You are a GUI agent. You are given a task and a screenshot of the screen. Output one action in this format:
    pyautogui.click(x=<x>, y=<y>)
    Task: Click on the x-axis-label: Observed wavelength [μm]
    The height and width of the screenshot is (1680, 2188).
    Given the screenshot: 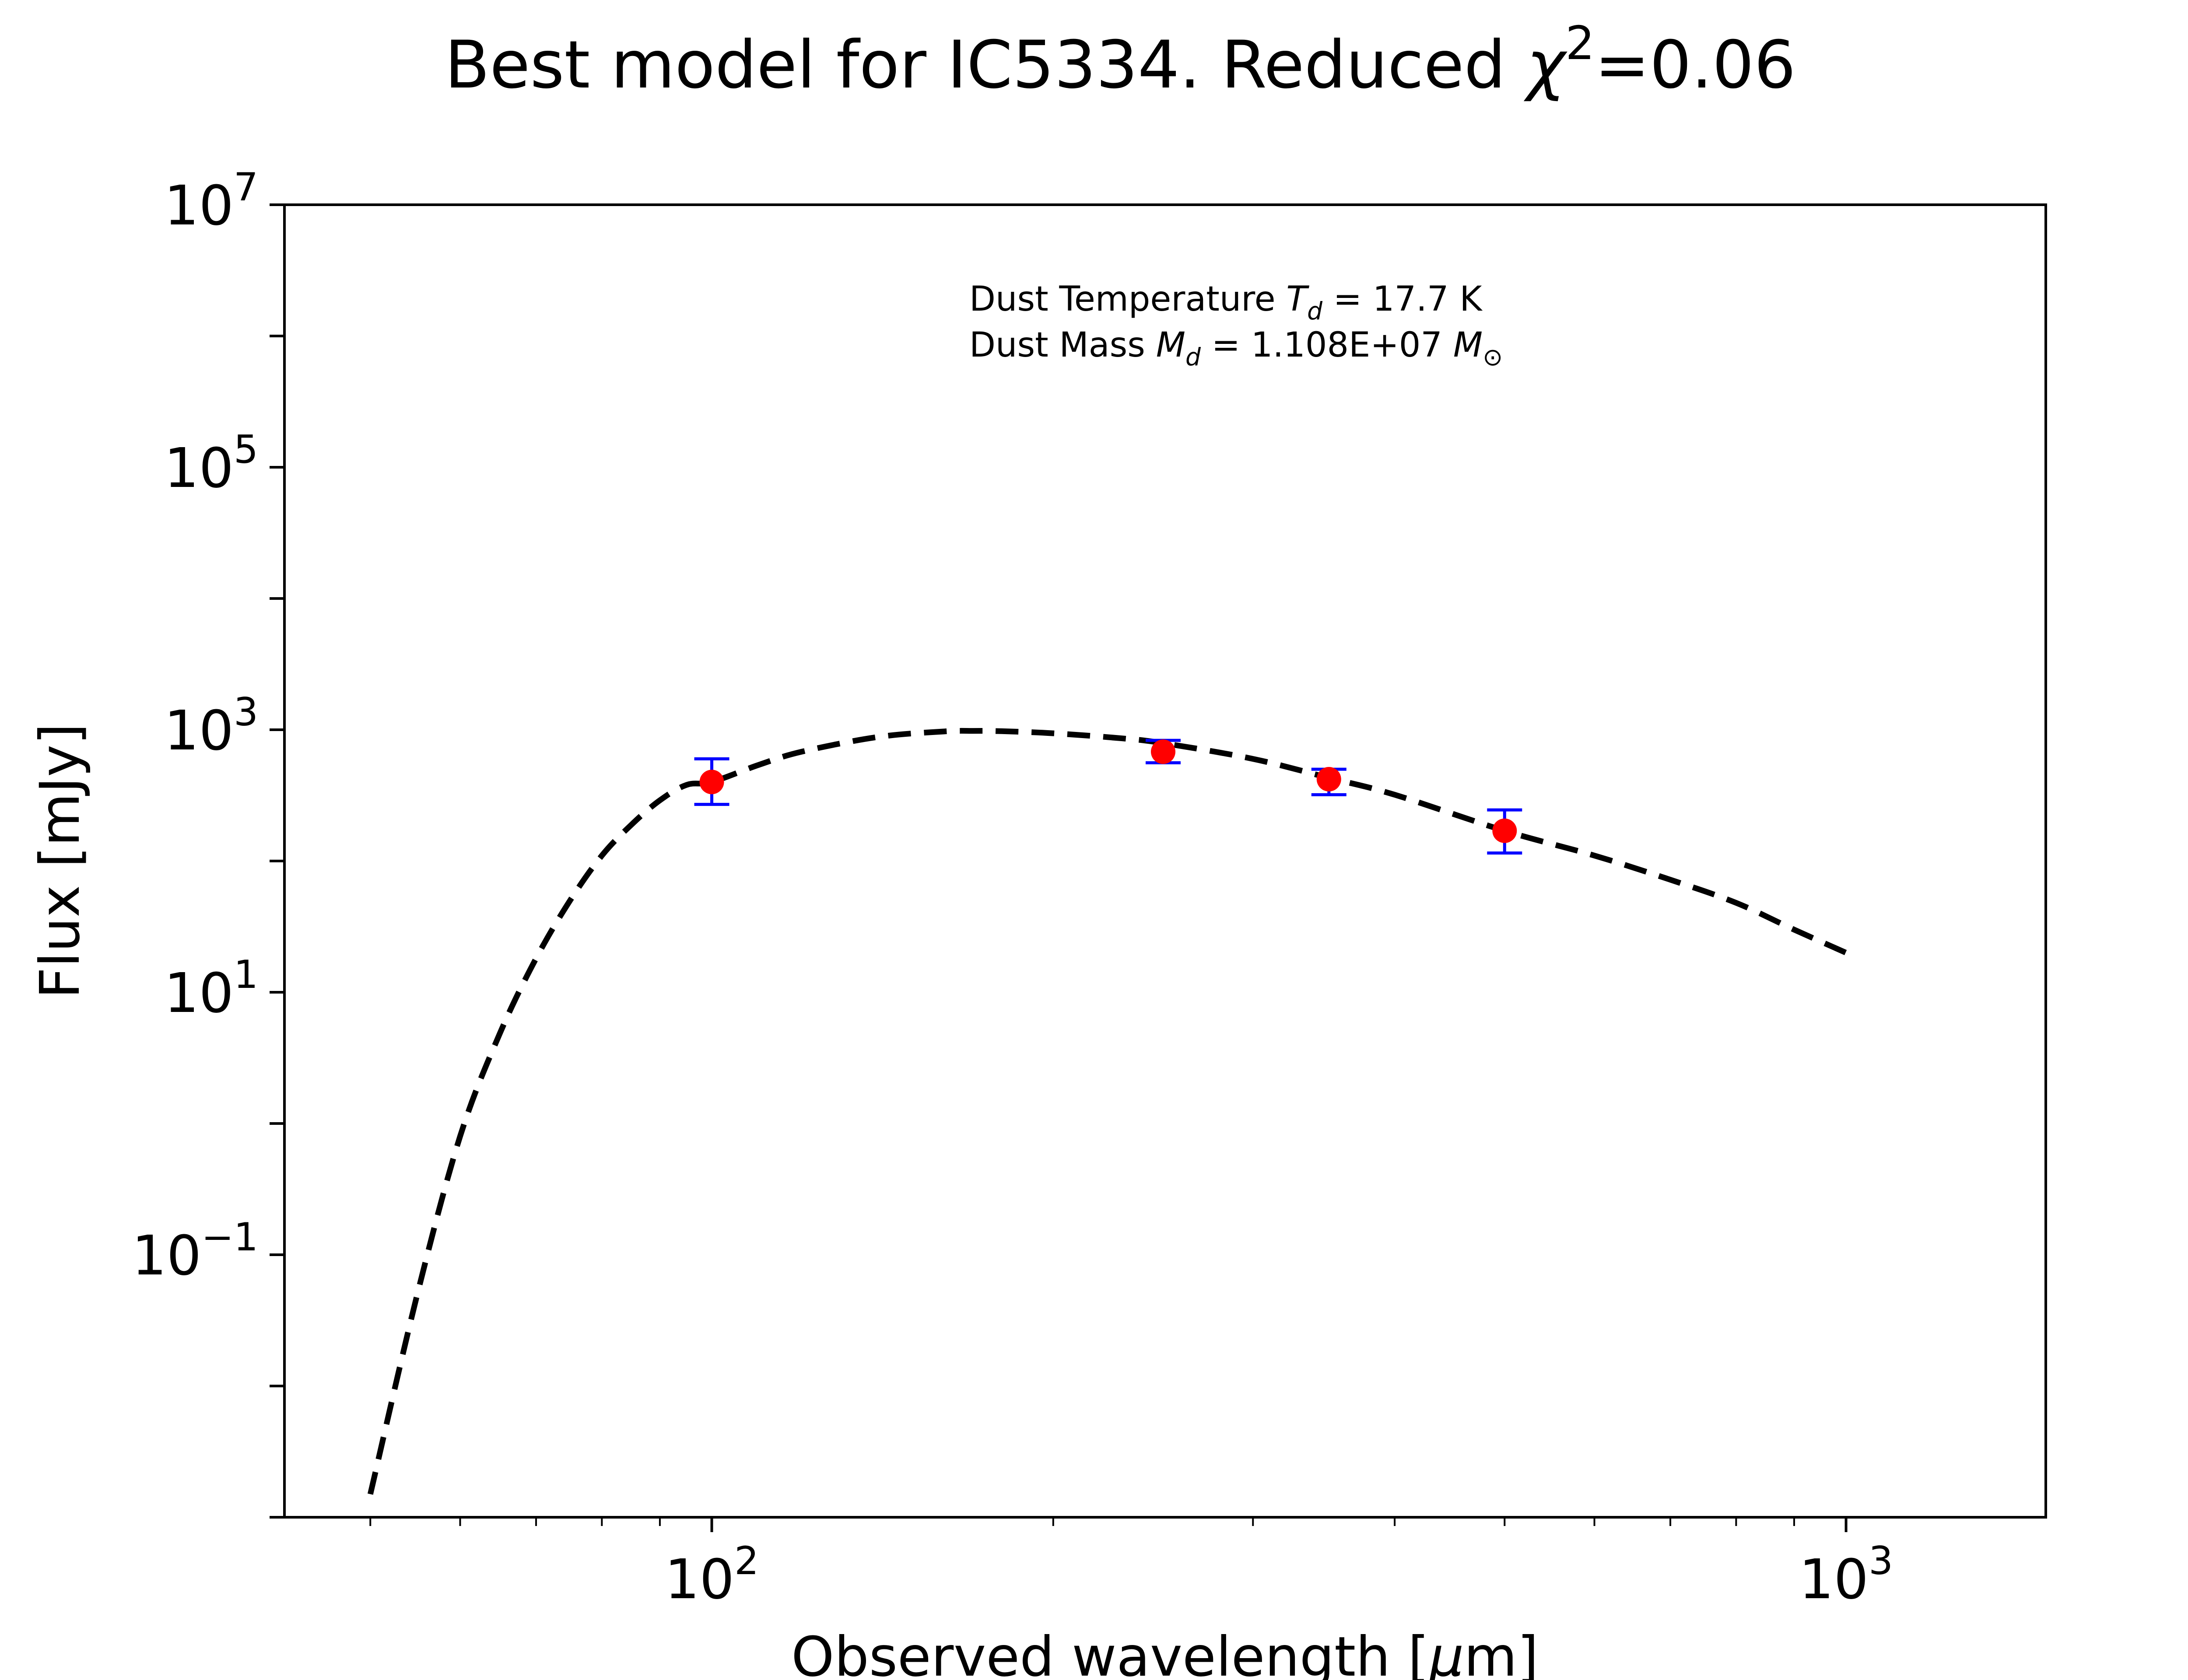 What is the action you would take?
    pyautogui.click(x=1165, y=1652)
    